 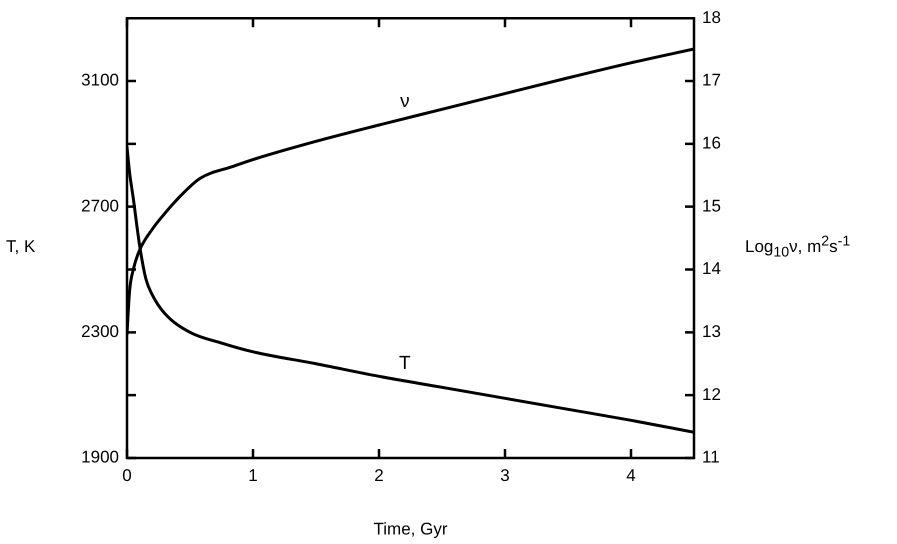 I want to click on y-tick-label: 1900, so click(x=100, y=457).